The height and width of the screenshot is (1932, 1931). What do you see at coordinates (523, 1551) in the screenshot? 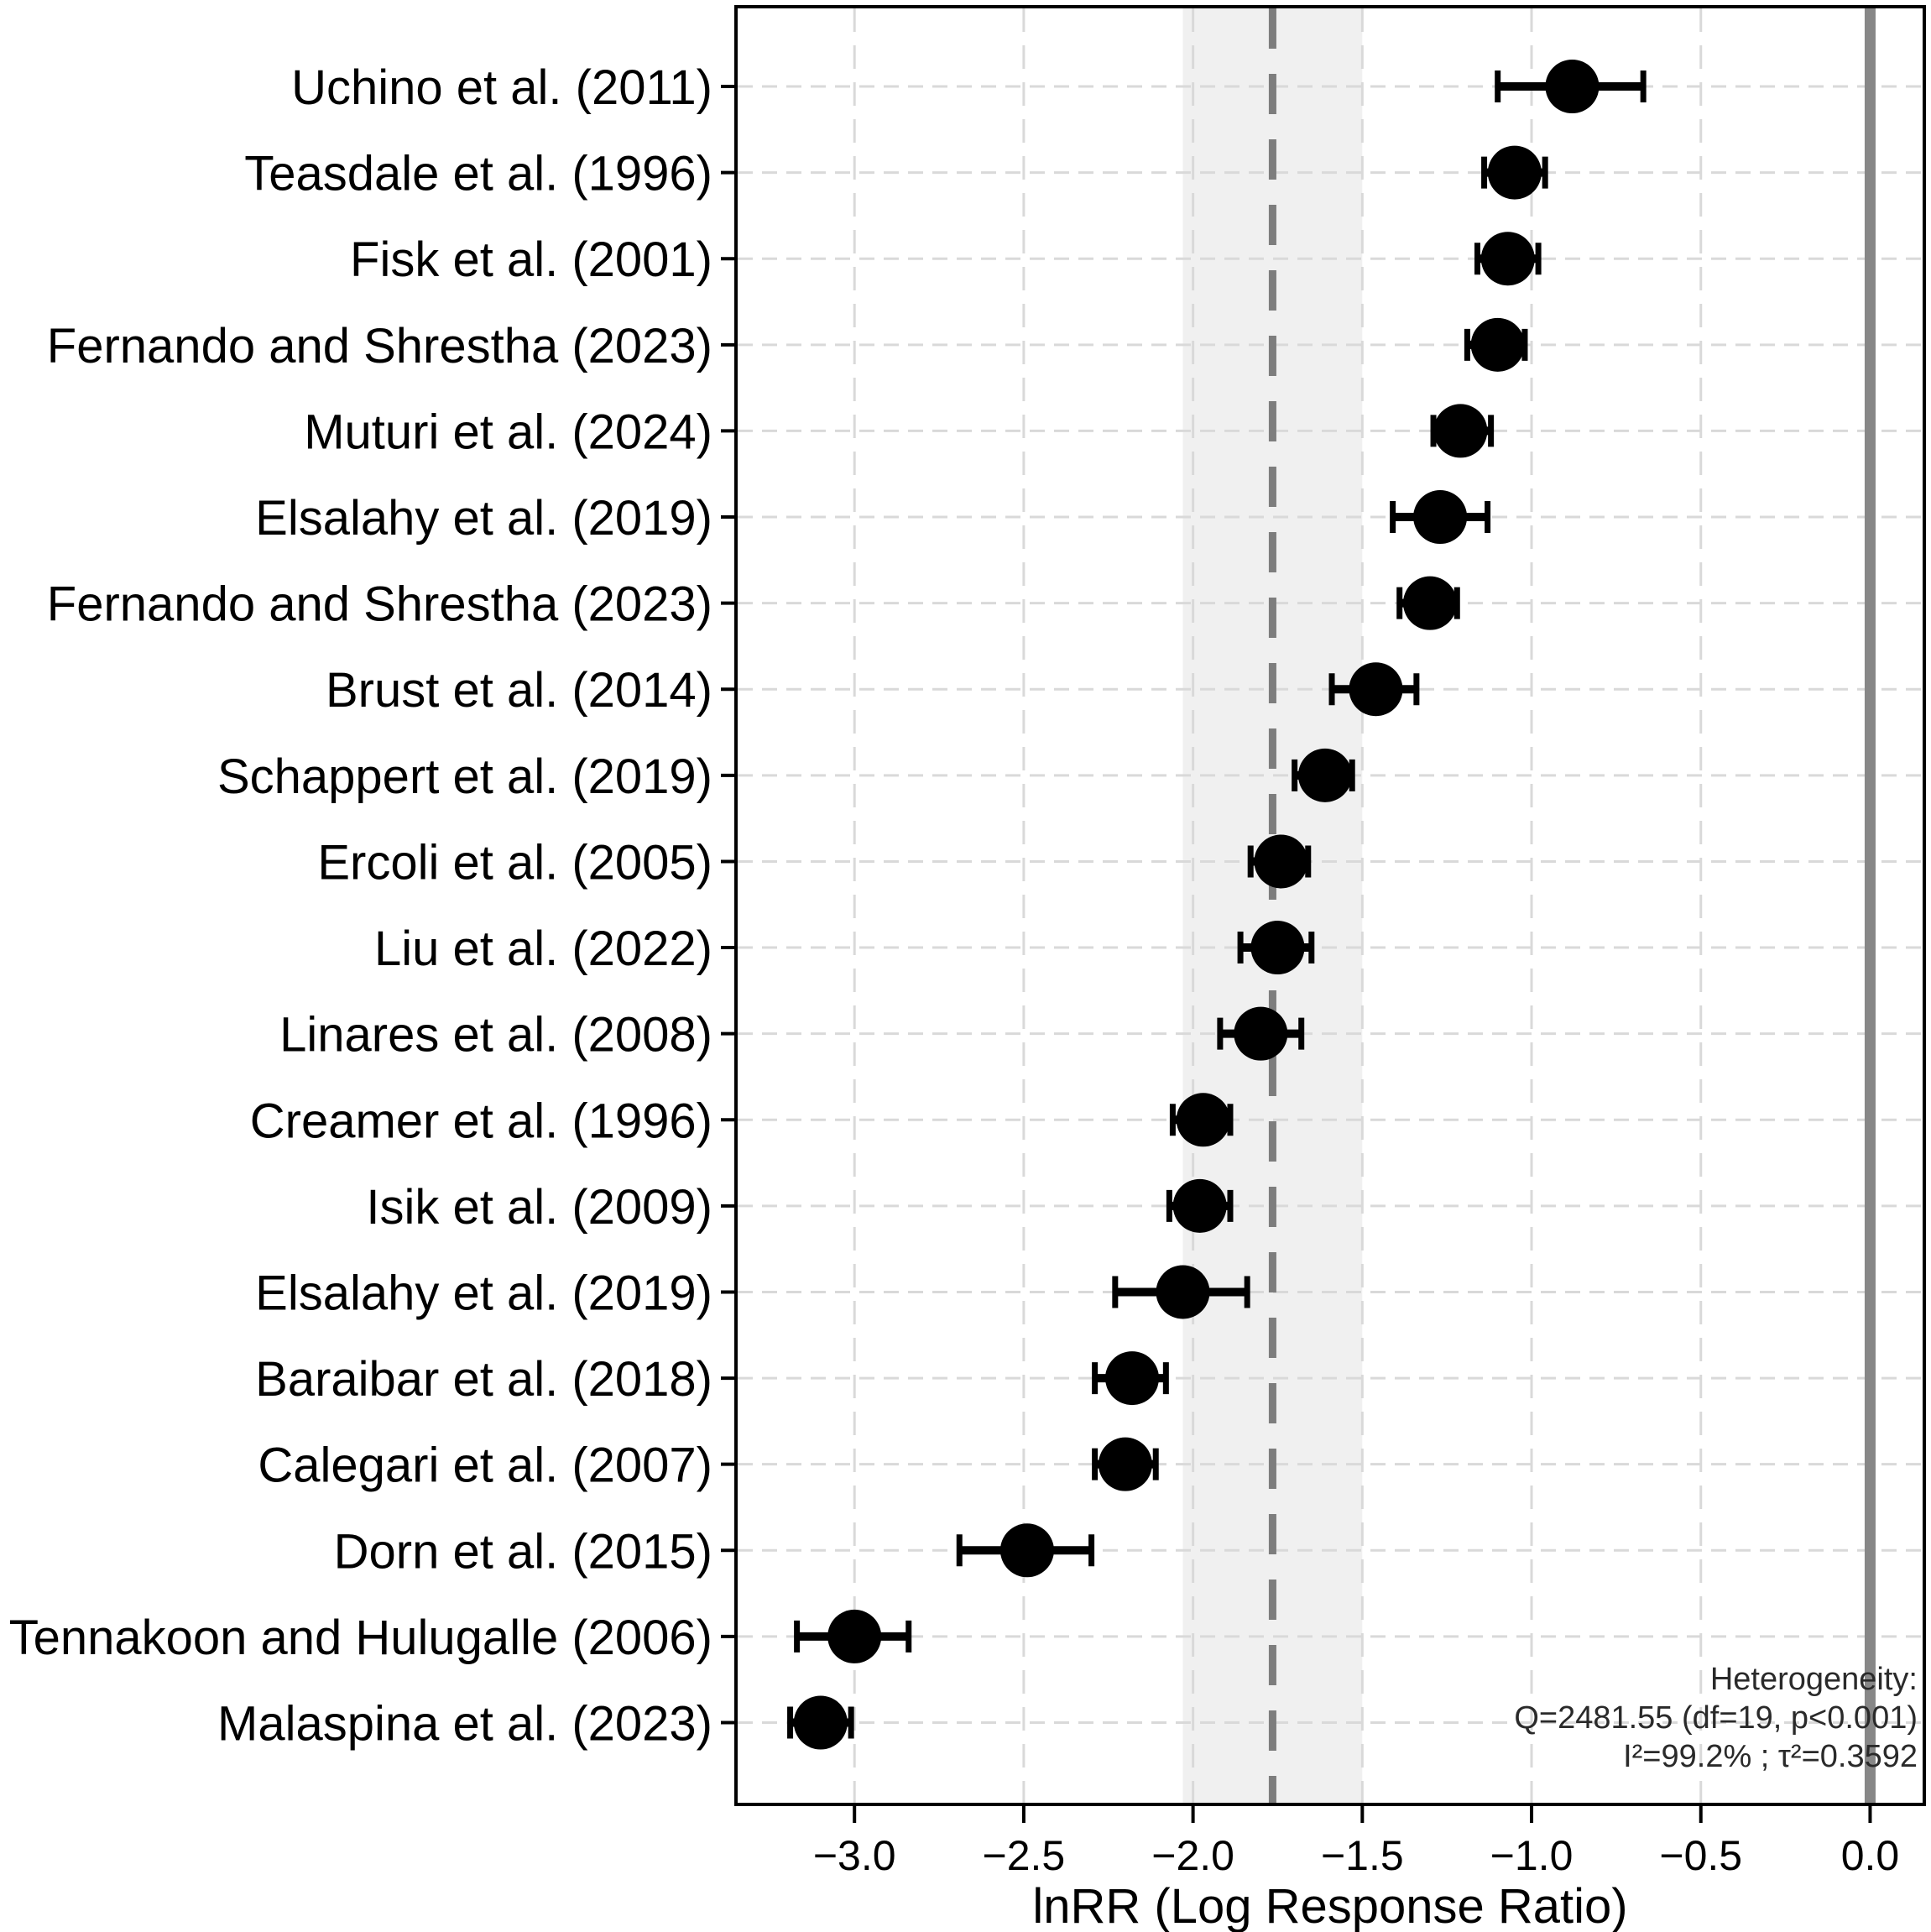
I see `study-label: Dorn et al. (2015)` at bounding box center [523, 1551].